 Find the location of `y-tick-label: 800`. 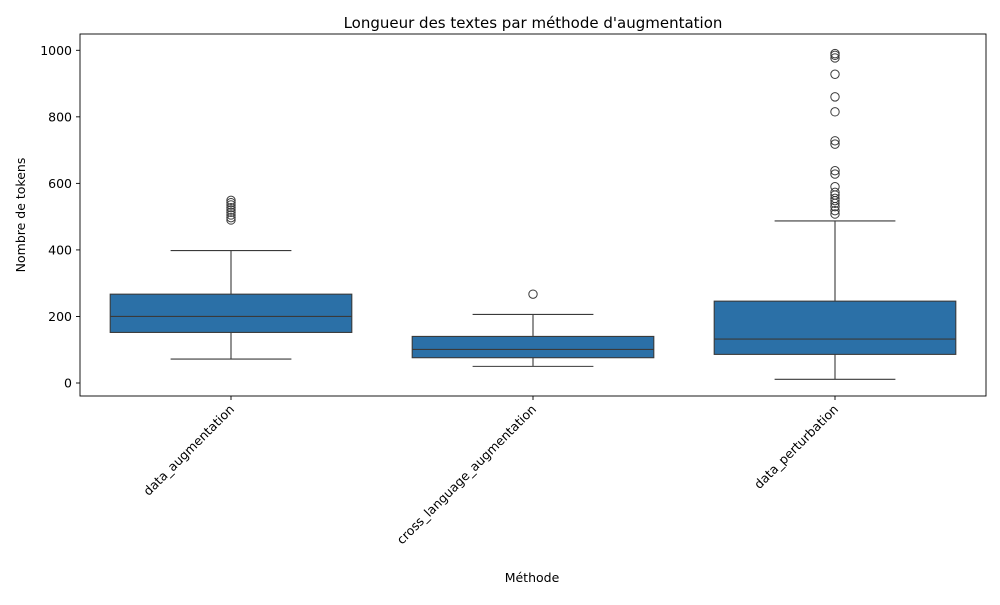

y-tick-label: 800 is located at coordinates (60, 116).